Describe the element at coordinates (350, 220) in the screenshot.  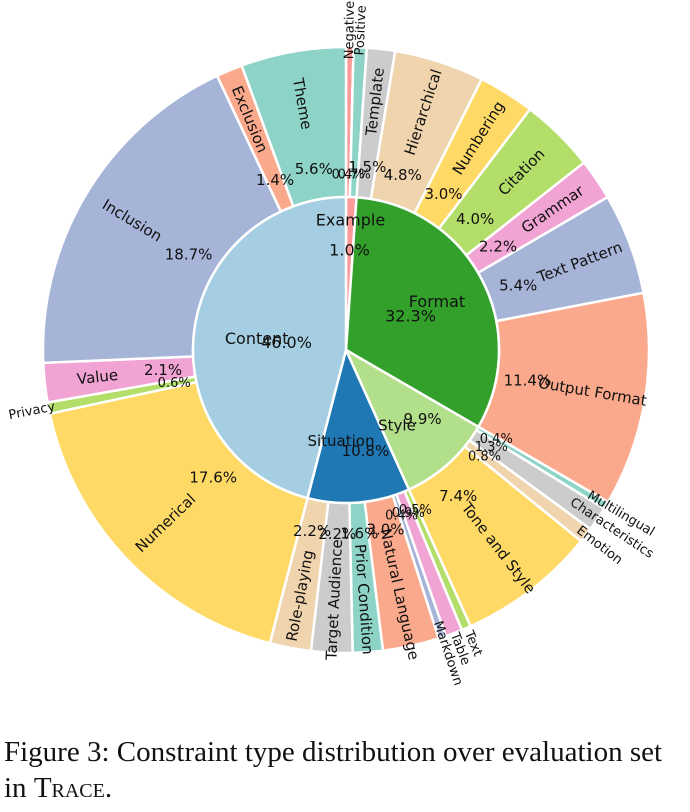
I see `inner-label-example: Example` at that location.